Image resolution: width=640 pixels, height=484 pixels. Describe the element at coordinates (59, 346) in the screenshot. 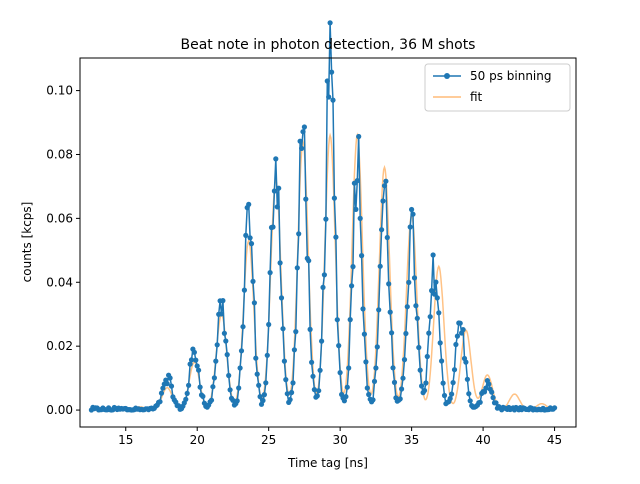

I see `y-tick-label: 0.02` at that location.